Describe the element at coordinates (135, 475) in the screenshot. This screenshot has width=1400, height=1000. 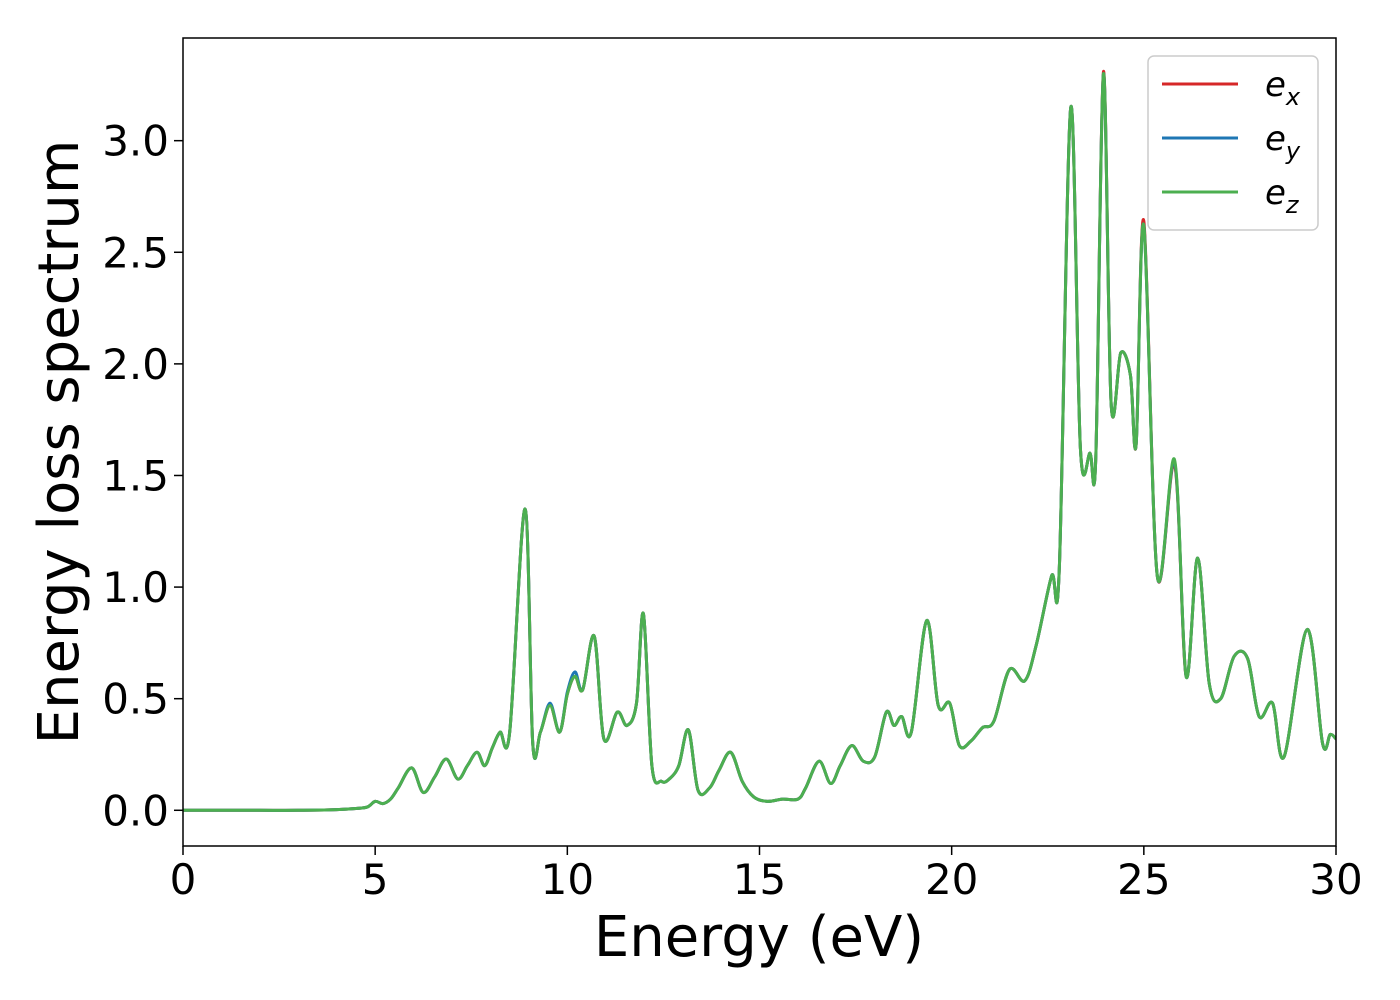
I see `y-tick-label: 1.5` at that location.